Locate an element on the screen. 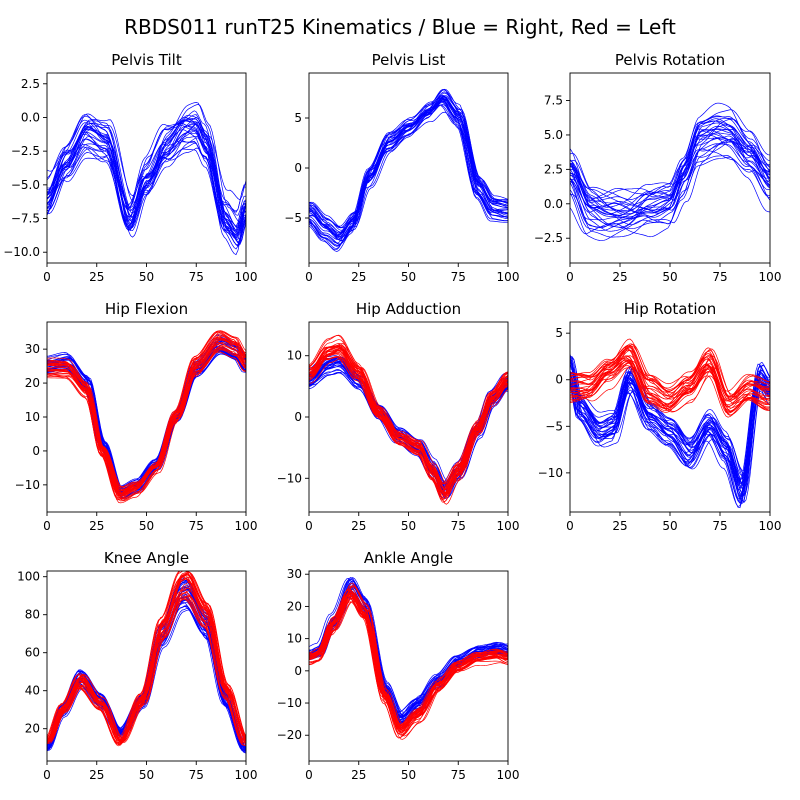 This screenshot has width=800, height=800. x-tick-label-pelvis-tilt: 75 is located at coordinates (196, 277).